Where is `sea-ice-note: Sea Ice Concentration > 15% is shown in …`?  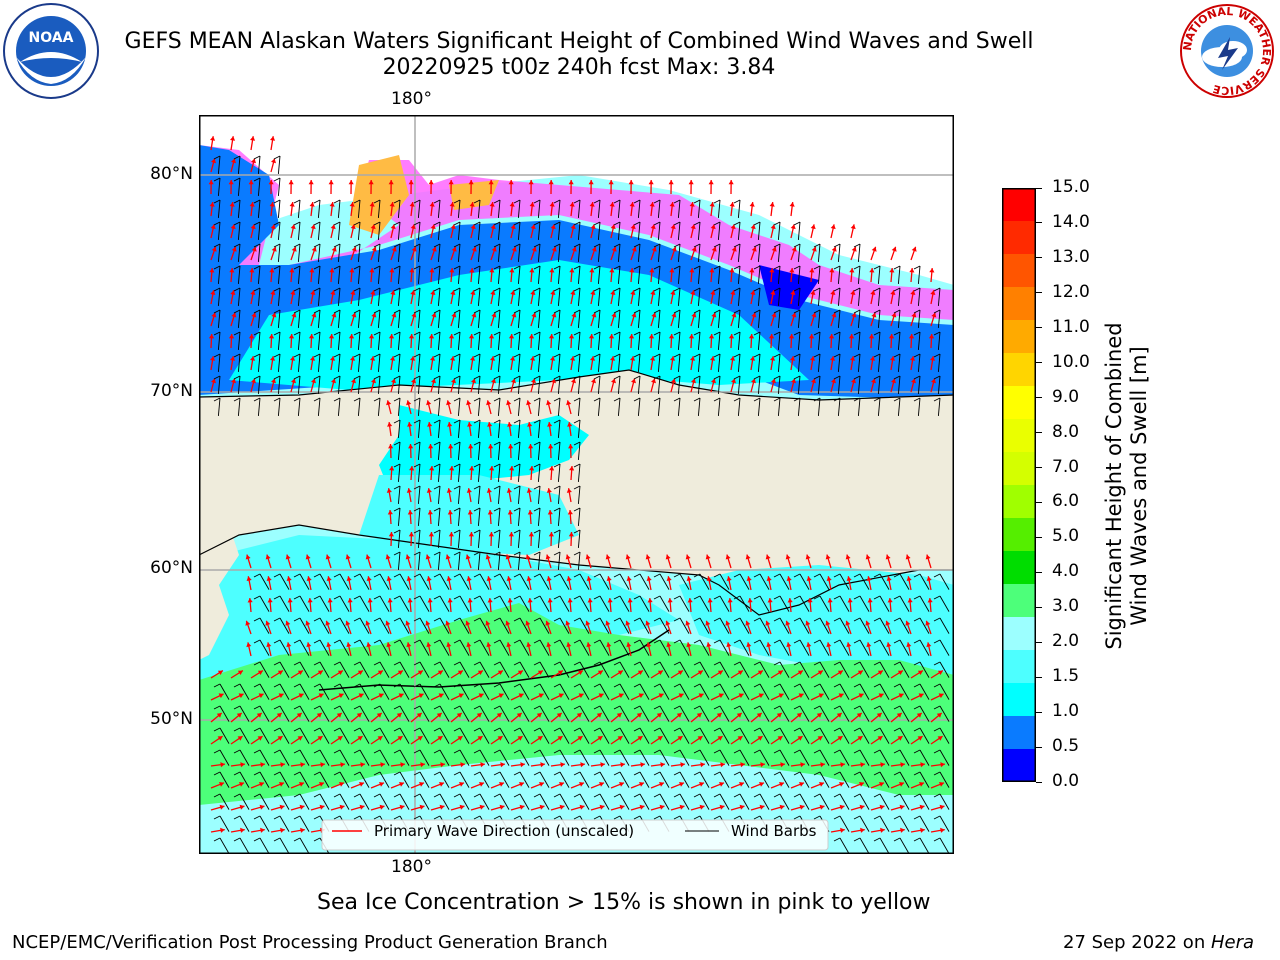 sea-ice-note: Sea Ice Concentration > 15% is shown in … is located at coordinates (624, 902).